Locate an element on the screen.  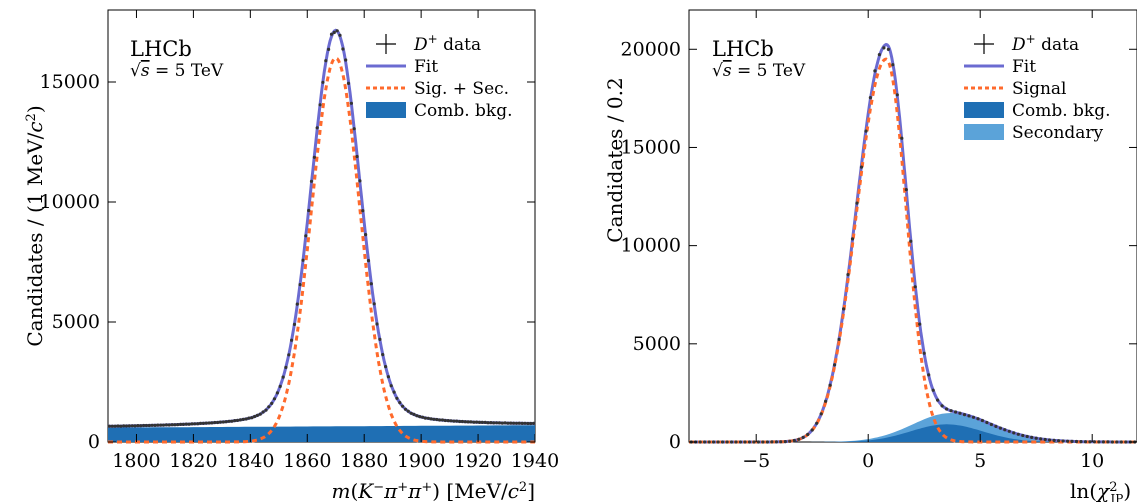
mass-x-tick-label: 1860 is located at coordinates (307, 461).